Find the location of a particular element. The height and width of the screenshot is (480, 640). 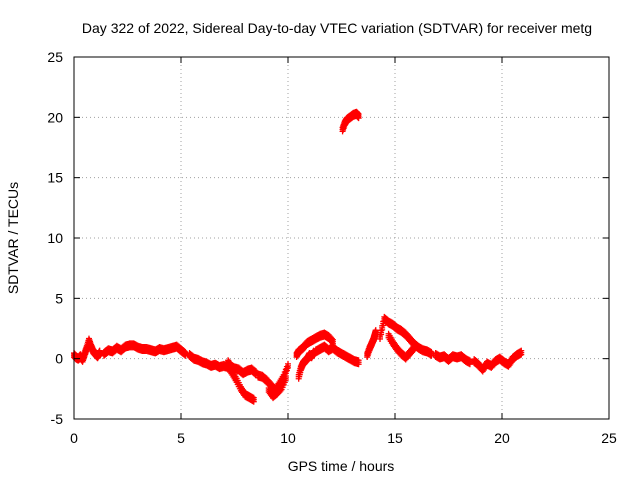

y-axis-label: SDTVAR / TECUs is located at coordinates (13, 238).